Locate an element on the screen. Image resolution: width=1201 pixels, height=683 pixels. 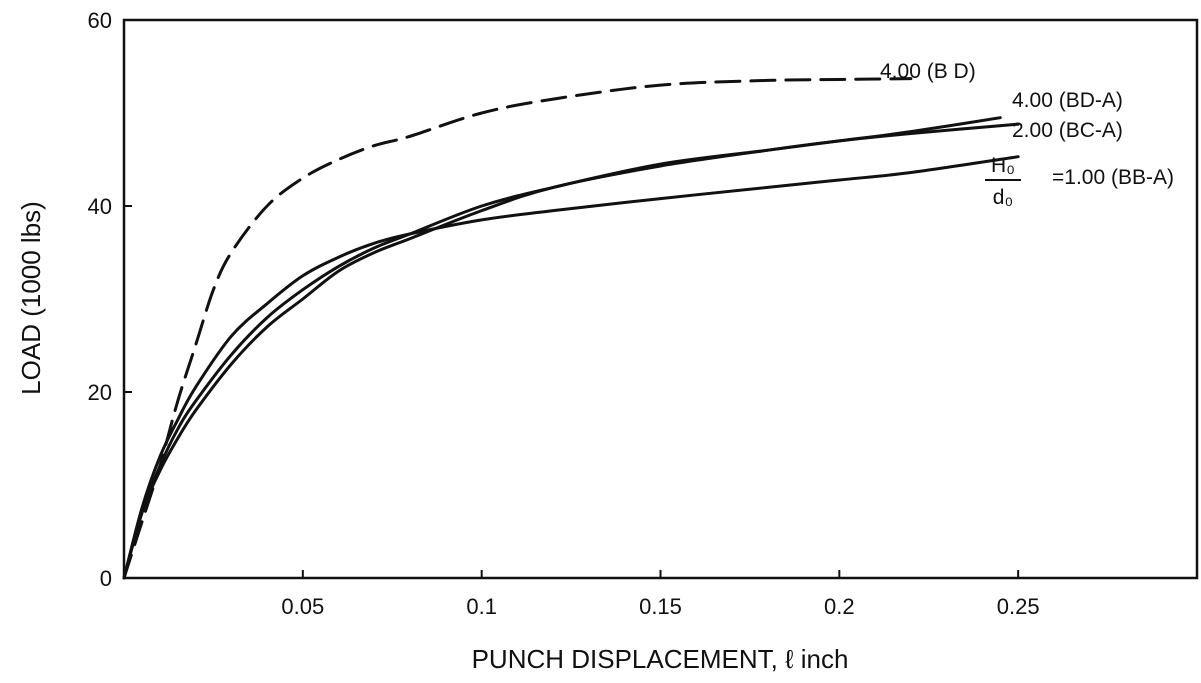
fraction-denominator: d₀ is located at coordinates (1003, 197).